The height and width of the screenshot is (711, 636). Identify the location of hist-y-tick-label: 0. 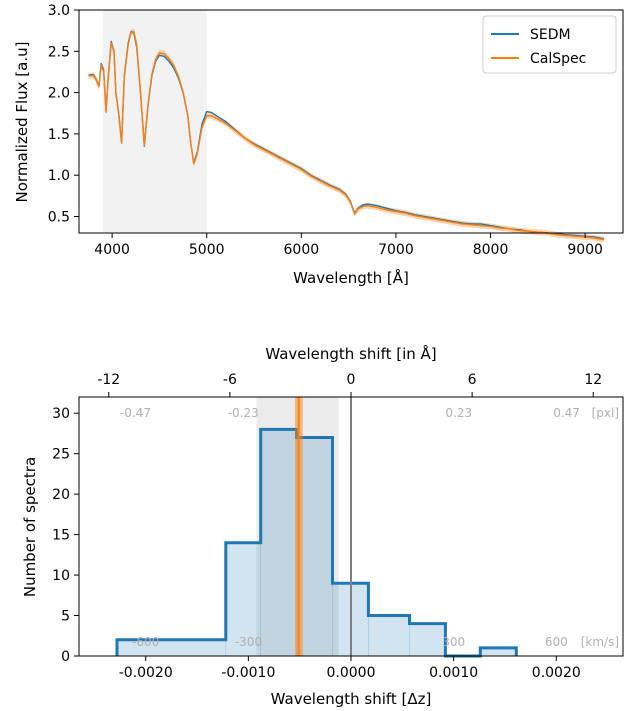
(65, 657).